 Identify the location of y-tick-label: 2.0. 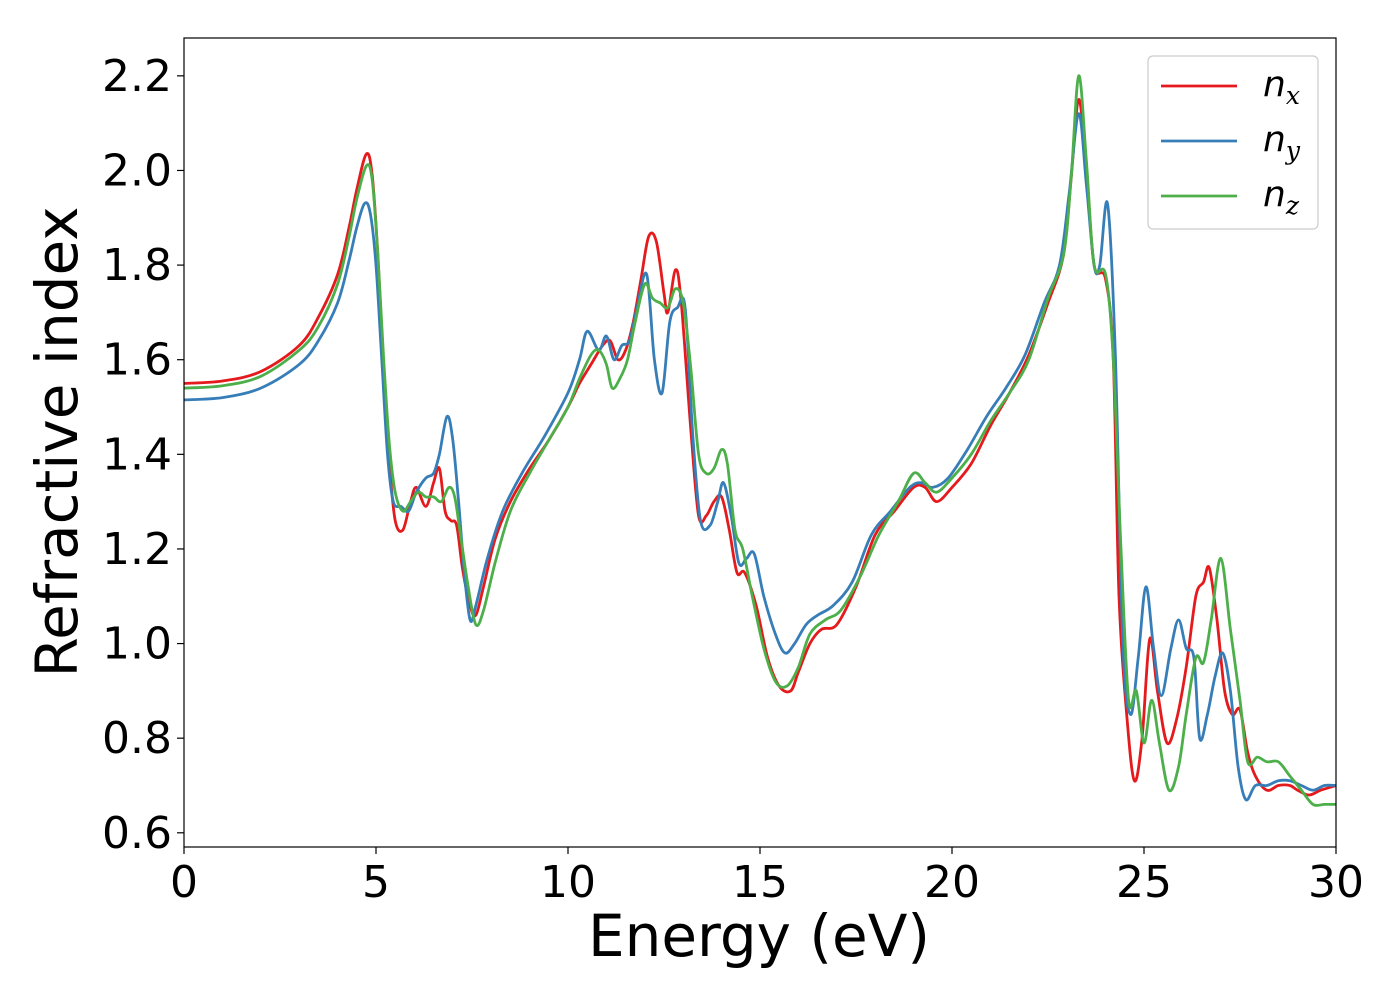
(137, 170).